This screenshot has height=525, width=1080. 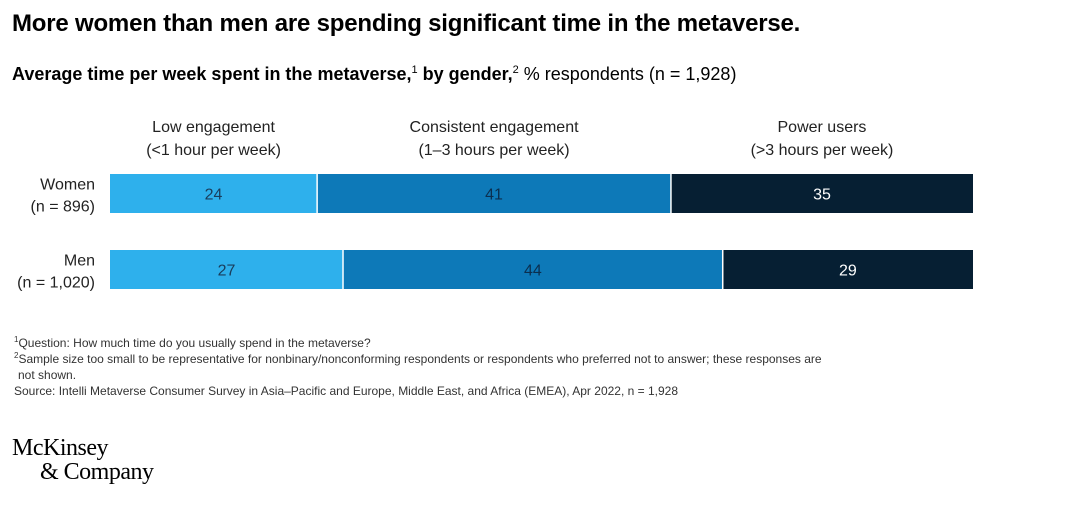 I want to click on category-sample-women: (n = 896), so click(x=63, y=207).